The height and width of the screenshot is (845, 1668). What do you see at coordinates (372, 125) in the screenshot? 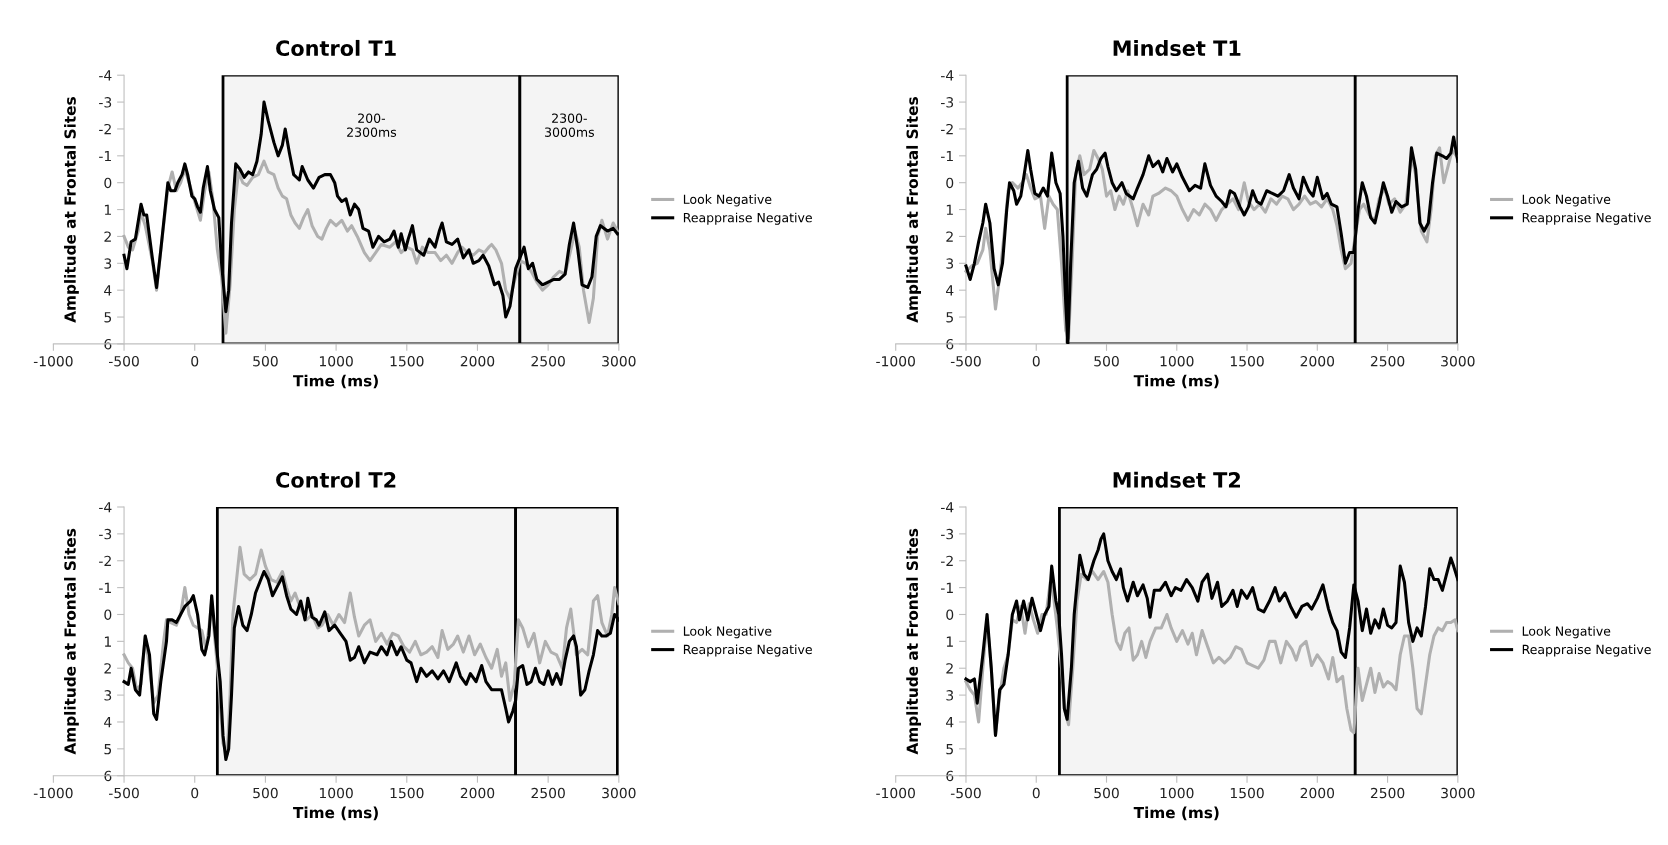
I see `band-label: 200- 2300ms` at bounding box center [372, 125].